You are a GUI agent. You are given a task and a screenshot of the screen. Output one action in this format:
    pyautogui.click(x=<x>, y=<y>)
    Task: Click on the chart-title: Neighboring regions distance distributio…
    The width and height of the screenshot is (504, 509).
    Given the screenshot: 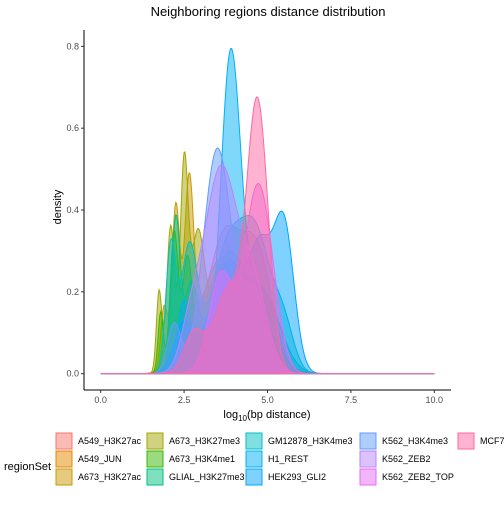 What is the action you would take?
    pyautogui.click(x=268, y=11)
    